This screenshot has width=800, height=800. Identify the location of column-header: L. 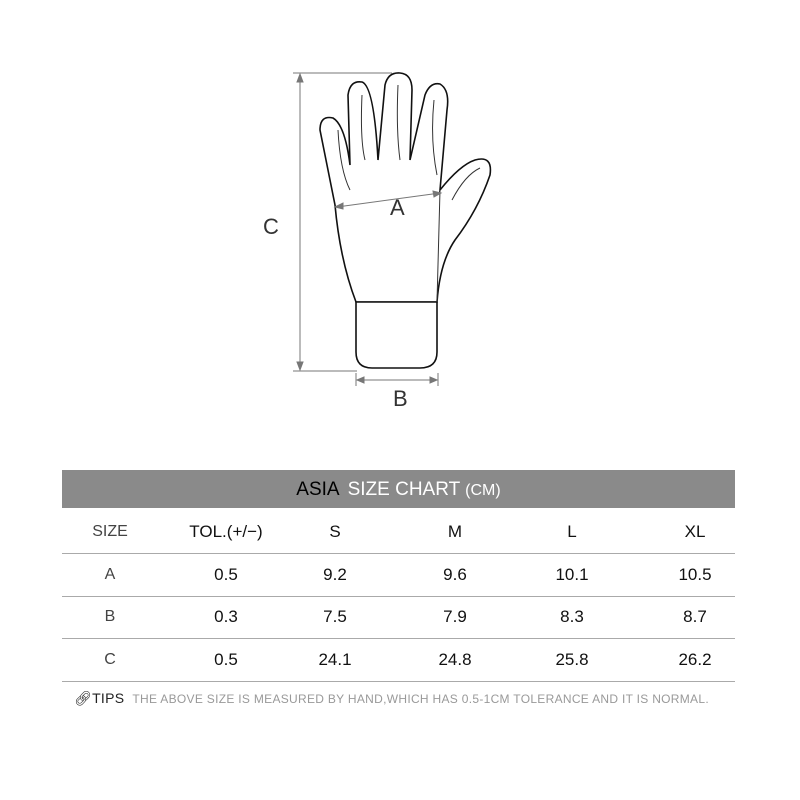
(572, 531).